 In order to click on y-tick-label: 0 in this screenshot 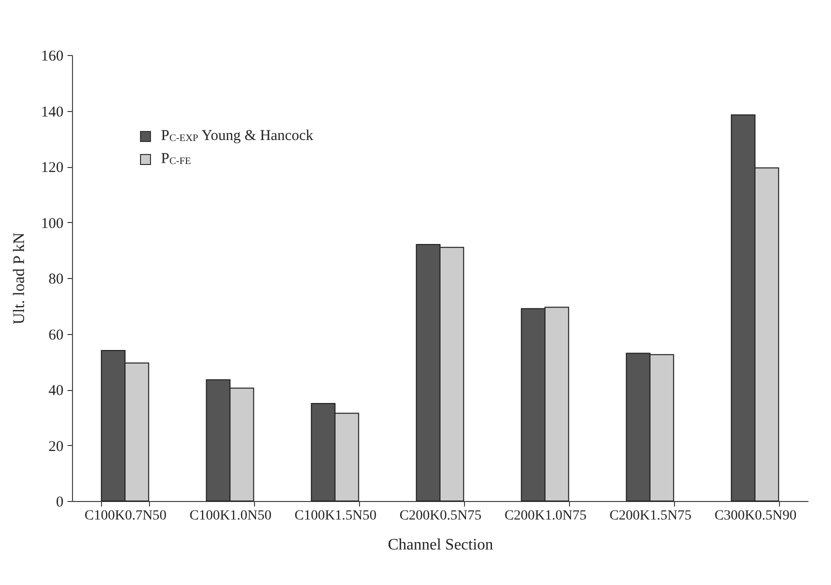, I will do `click(60, 502)`.